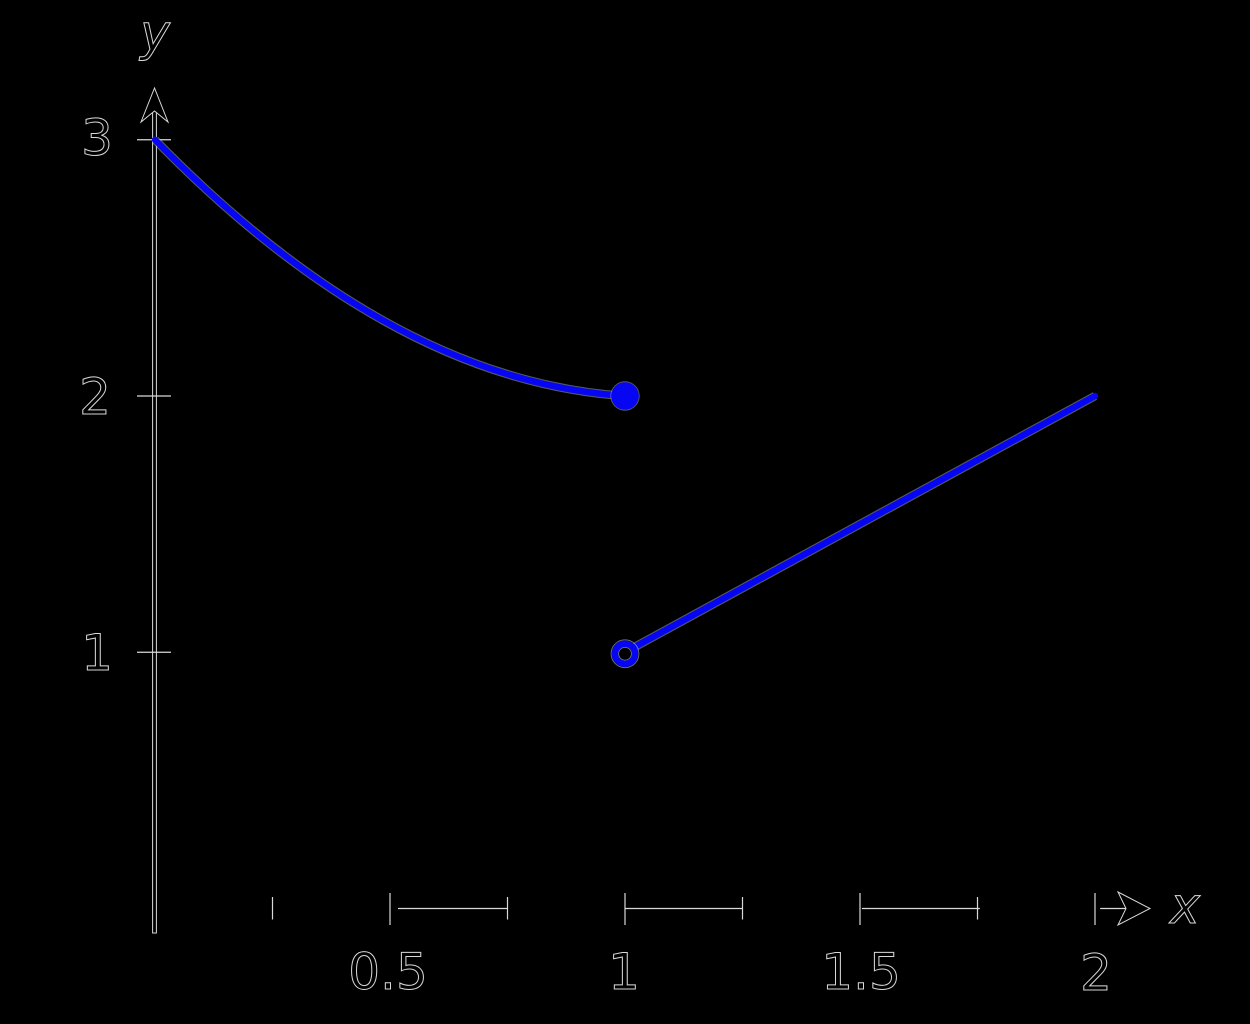 The image size is (1250, 1024). What do you see at coordinates (97, 138) in the screenshot?
I see `y-tick-label-3: 3` at bounding box center [97, 138].